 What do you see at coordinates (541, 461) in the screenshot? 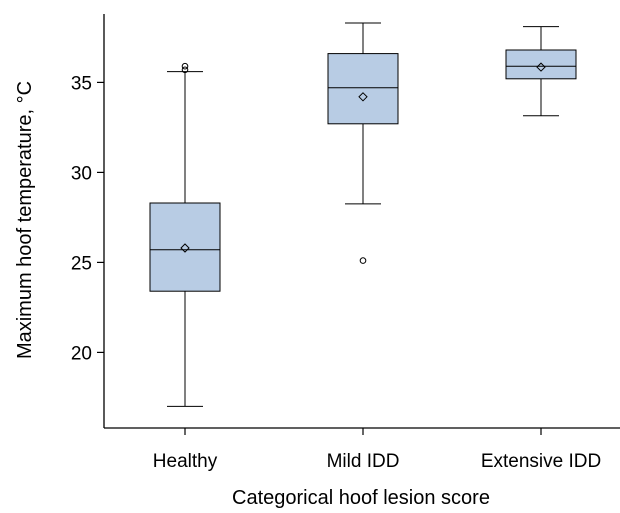
I see `x-tick-label: Extensive IDD` at bounding box center [541, 461].